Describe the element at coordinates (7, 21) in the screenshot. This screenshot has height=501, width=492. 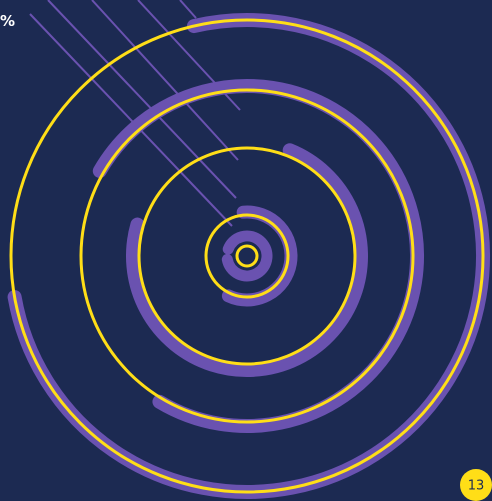
I see `percent-label: %` at that location.